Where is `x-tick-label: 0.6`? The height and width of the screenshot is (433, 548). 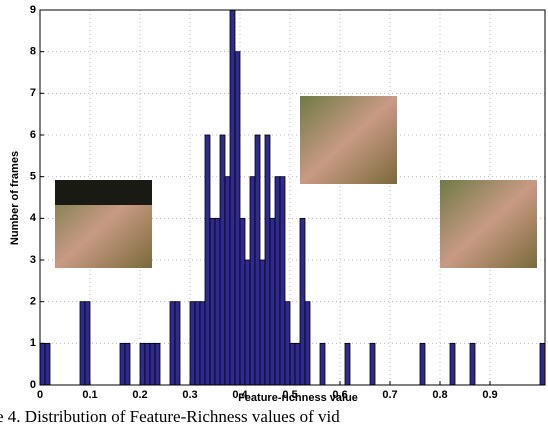 x-tick-label: 0.6 is located at coordinates (339, 395).